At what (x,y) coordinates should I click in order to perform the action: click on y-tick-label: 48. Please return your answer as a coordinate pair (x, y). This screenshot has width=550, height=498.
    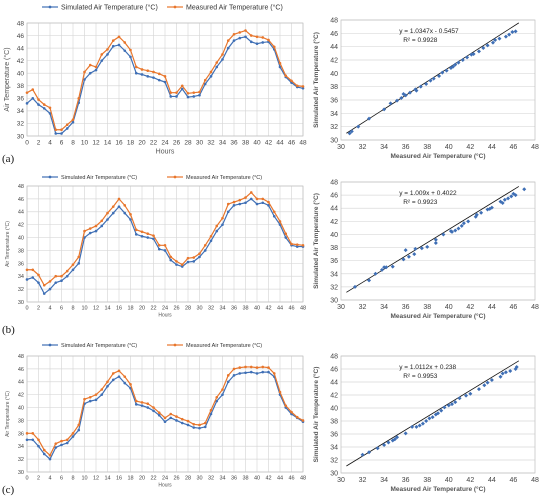
    Looking at the image, I should click on (21, 357).